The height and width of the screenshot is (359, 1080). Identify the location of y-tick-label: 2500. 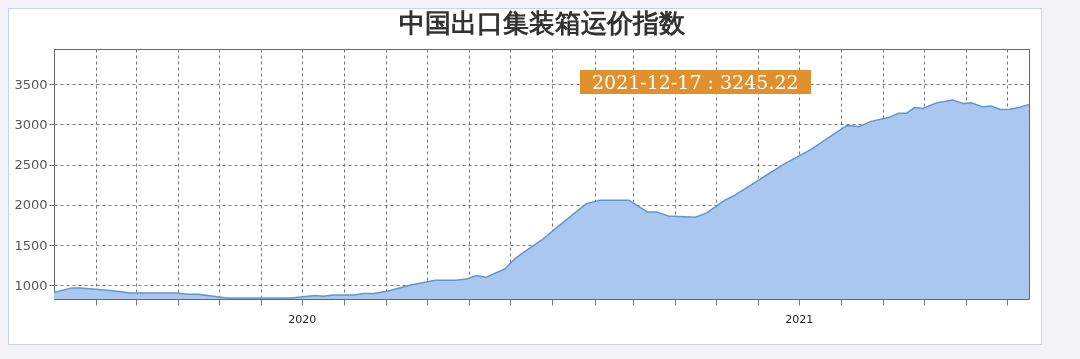
(31, 165).